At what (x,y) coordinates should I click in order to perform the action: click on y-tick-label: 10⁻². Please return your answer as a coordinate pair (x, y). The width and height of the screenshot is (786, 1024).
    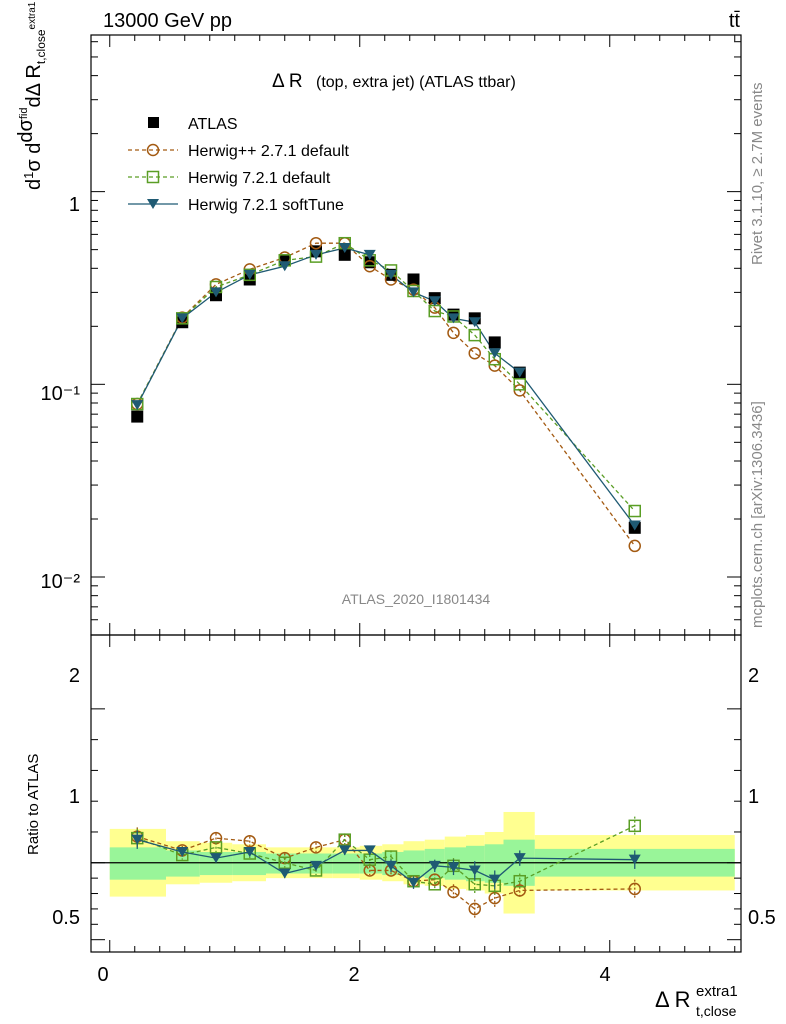
    Looking at the image, I should click on (61, 582).